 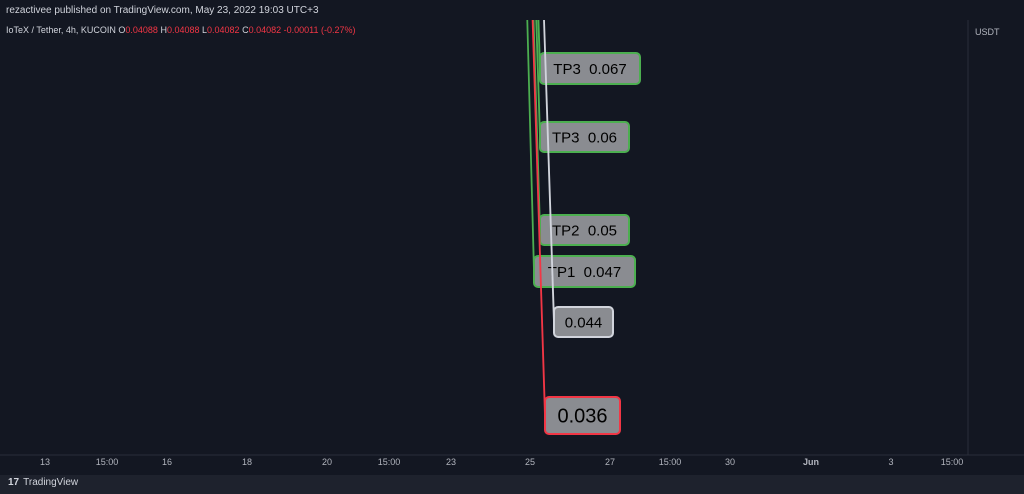 I want to click on level-callout-label: TP3 0.06, so click(x=584, y=137).